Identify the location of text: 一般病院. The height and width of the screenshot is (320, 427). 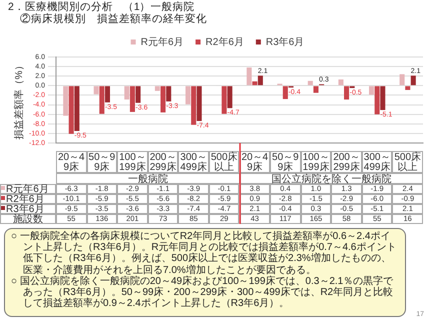
(148, 179).